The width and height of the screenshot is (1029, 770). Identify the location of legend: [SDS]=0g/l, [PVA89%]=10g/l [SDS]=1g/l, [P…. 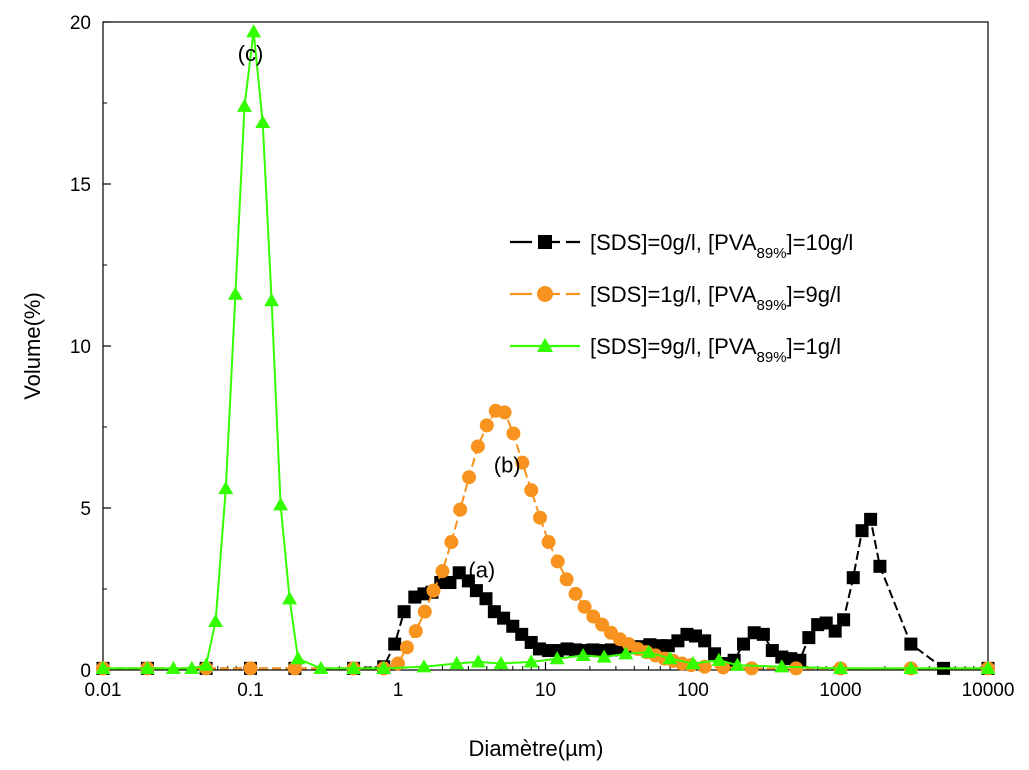
(681, 298).